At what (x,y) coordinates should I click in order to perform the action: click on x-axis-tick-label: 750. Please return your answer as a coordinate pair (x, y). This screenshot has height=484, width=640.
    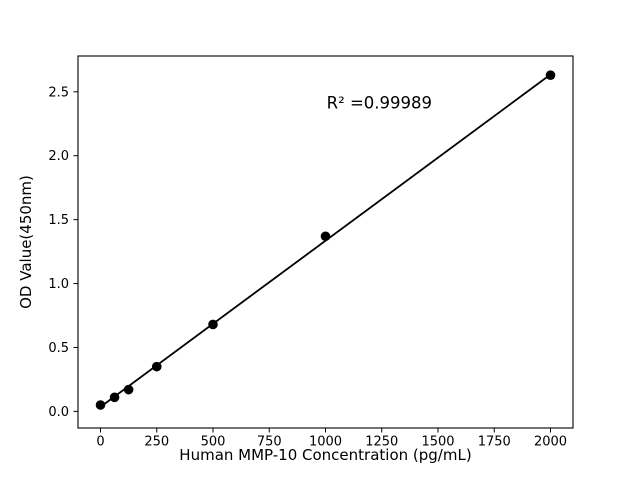
    Looking at the image, I should click on (269, 442).